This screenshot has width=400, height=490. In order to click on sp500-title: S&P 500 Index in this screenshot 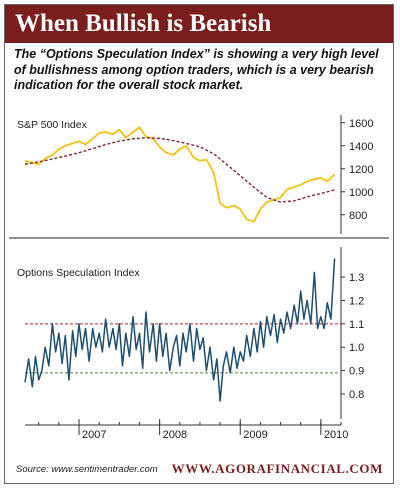, I will do `click(52, 125)`.